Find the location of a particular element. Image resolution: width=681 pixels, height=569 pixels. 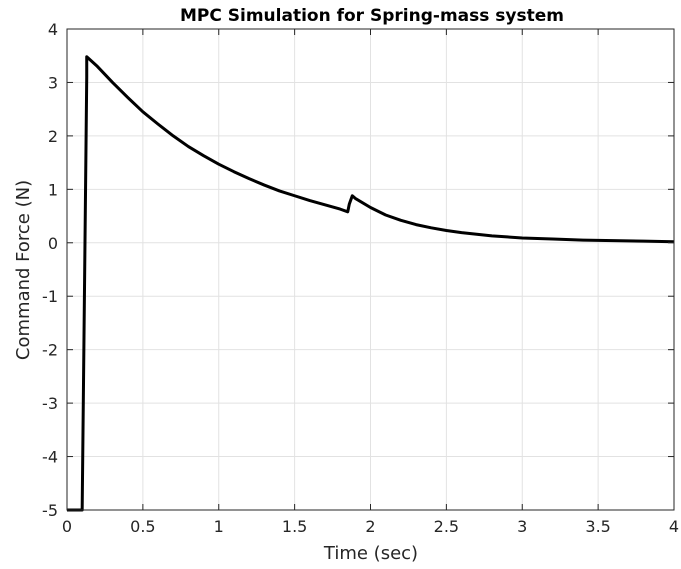

x-tick-label: 2.5 is located at coordinates (446, 526).